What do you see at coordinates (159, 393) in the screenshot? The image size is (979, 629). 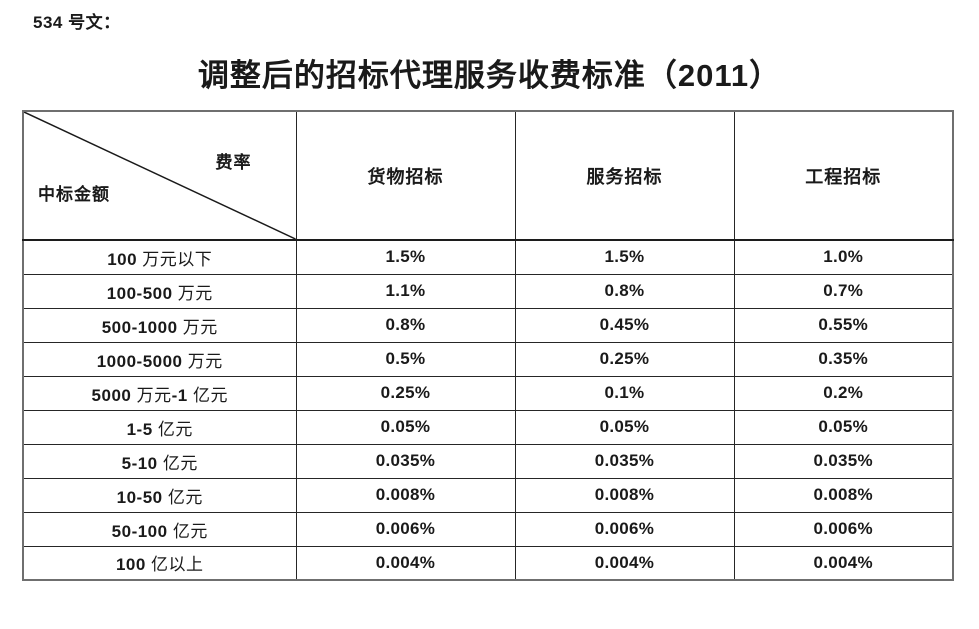 I see `row-label: 5000 万元-1 亿元` at bounding box center [159, 393].